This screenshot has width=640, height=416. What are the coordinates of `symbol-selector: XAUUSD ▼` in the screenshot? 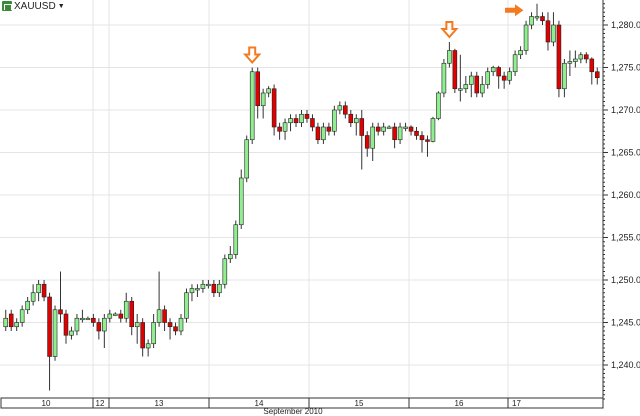 It's located at (33, 6).